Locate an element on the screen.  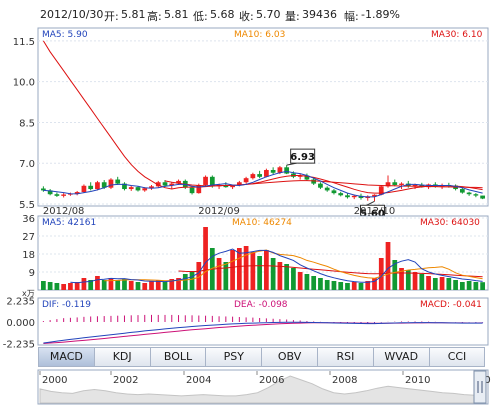
tab-boll: BOLL is located at coordinates (178, 357).